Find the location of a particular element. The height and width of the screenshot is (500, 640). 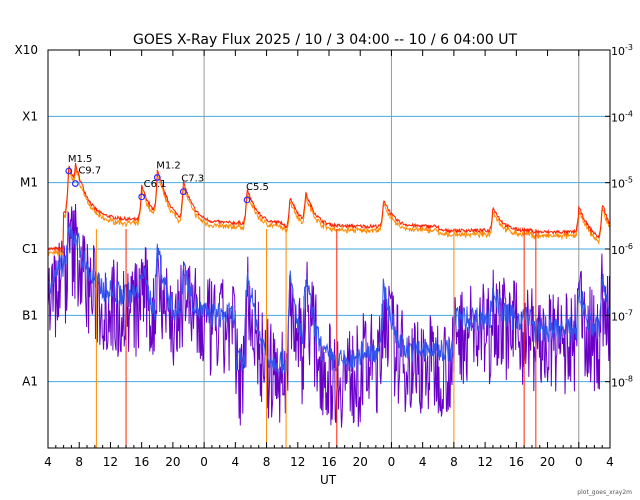

flare-label: C5.5 is located at coordinates (257, 187).